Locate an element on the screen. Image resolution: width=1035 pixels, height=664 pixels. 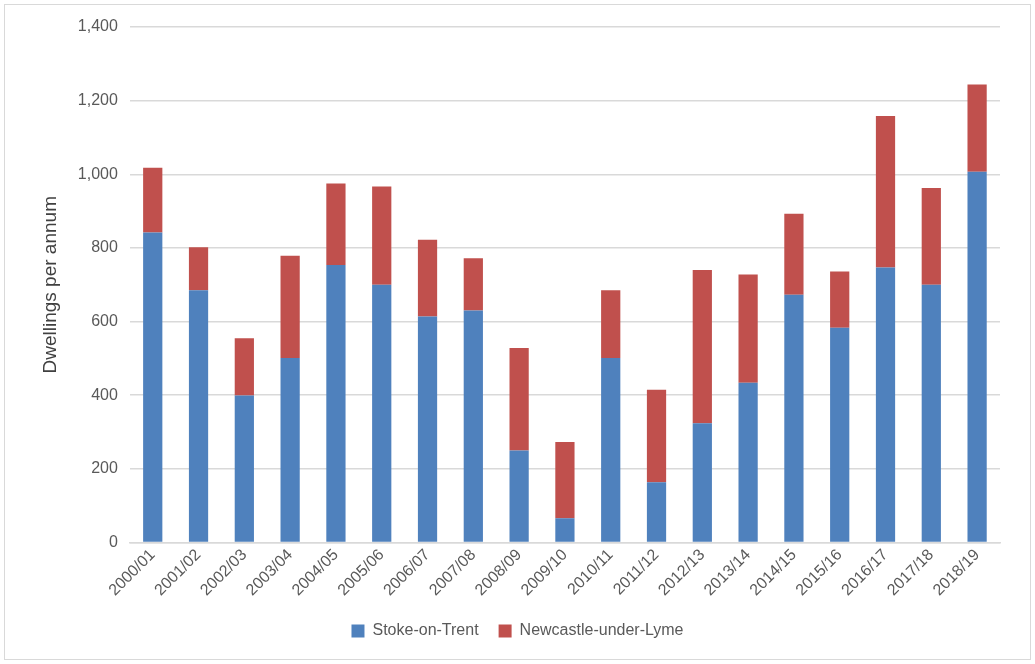
y-tick-label: 800 is located at coordinates (104, 247).